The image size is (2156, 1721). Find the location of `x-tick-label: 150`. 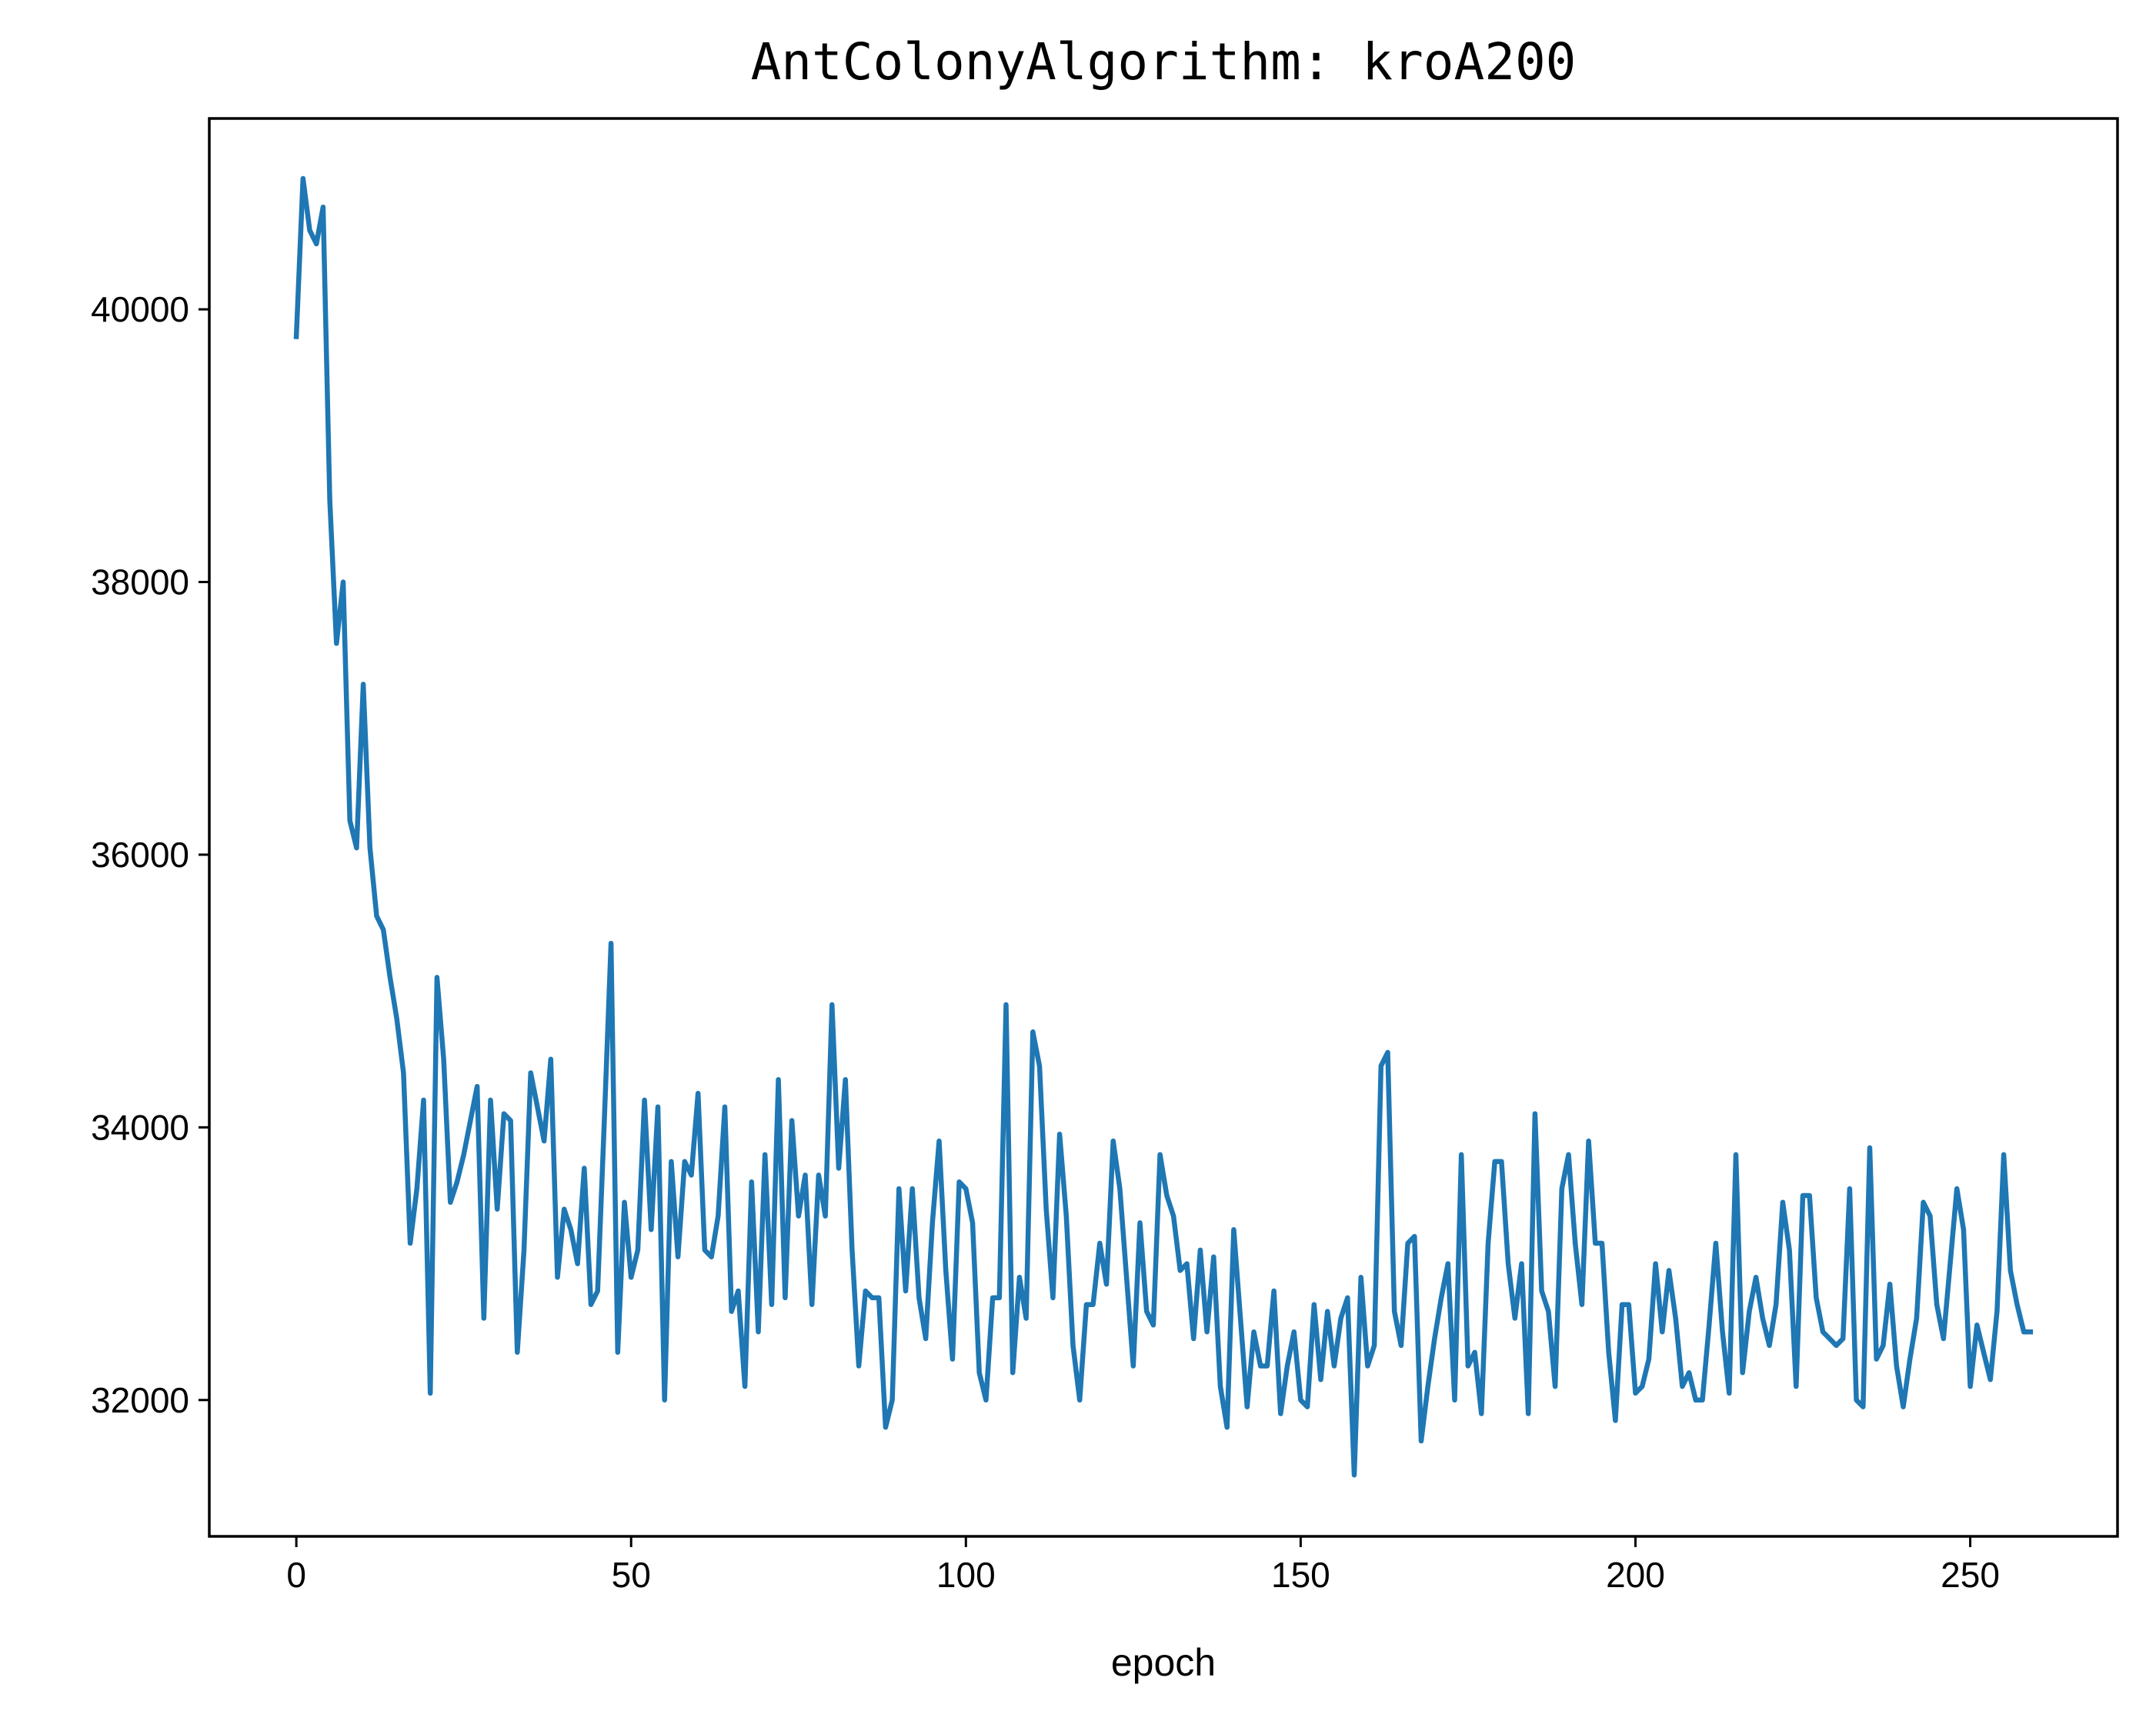

x-tick-label: 150 is located at coordinates (1300, 1575).